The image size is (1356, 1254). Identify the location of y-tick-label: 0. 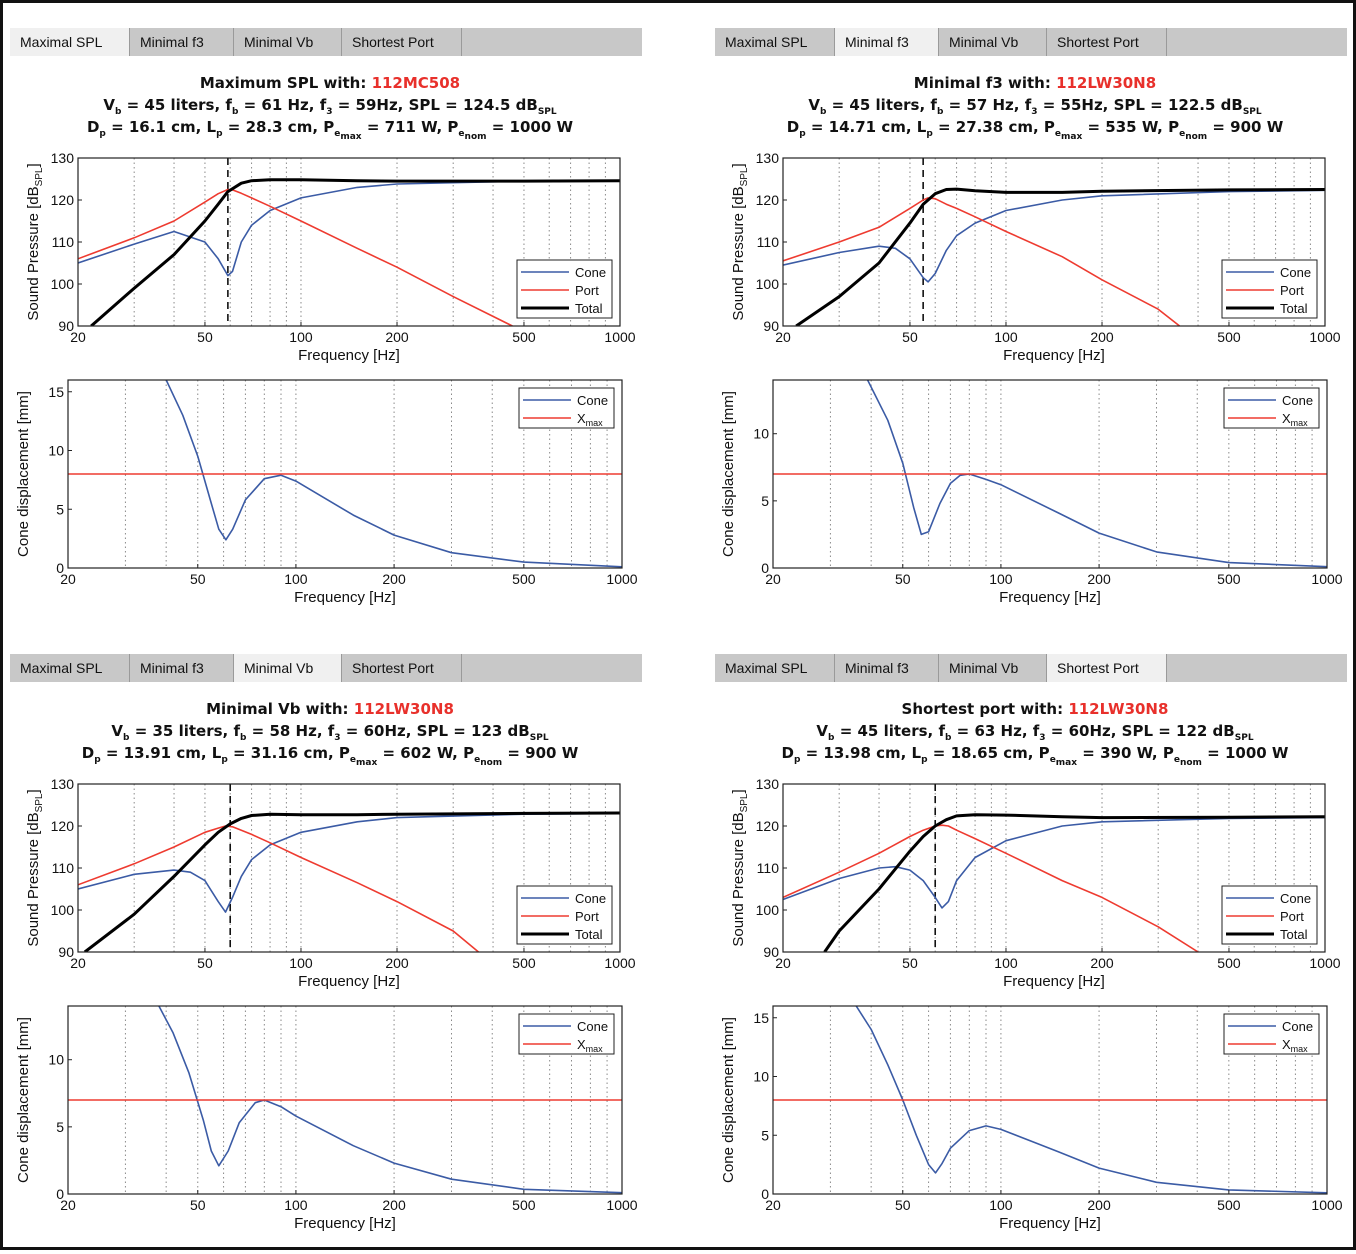
(60, 568).